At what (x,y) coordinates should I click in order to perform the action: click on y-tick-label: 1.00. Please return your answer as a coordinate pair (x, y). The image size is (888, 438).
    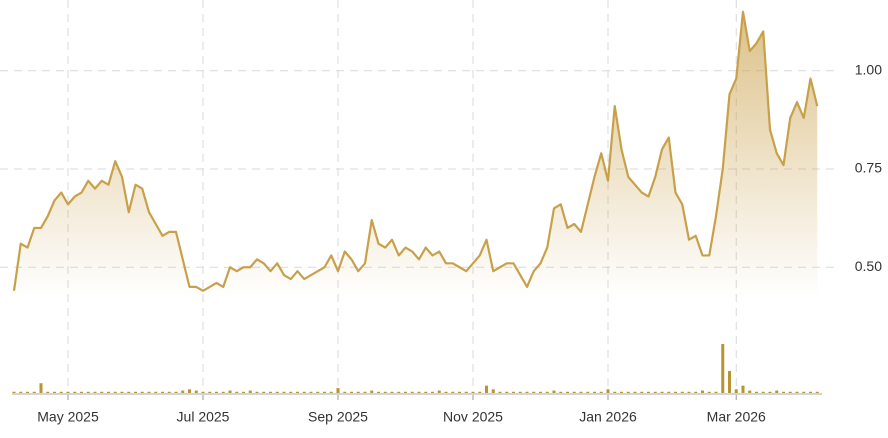
    Looking at the image, I should click on (868, 69).